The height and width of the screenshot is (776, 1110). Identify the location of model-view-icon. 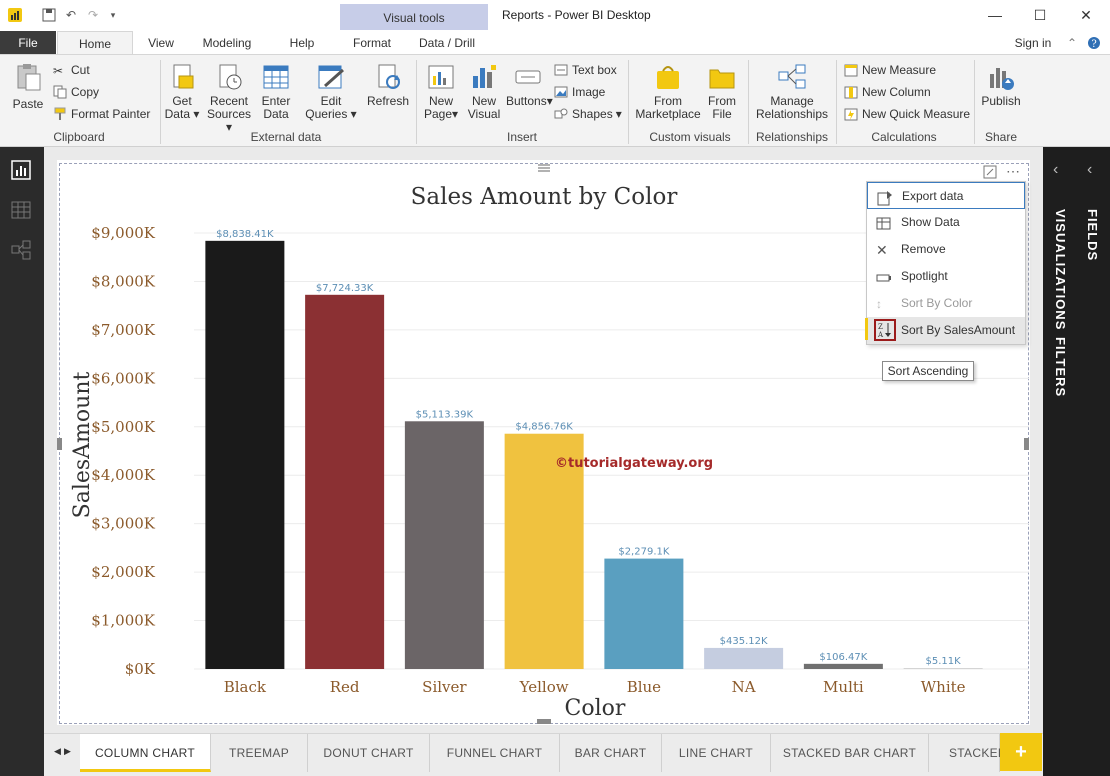
(22, 250).